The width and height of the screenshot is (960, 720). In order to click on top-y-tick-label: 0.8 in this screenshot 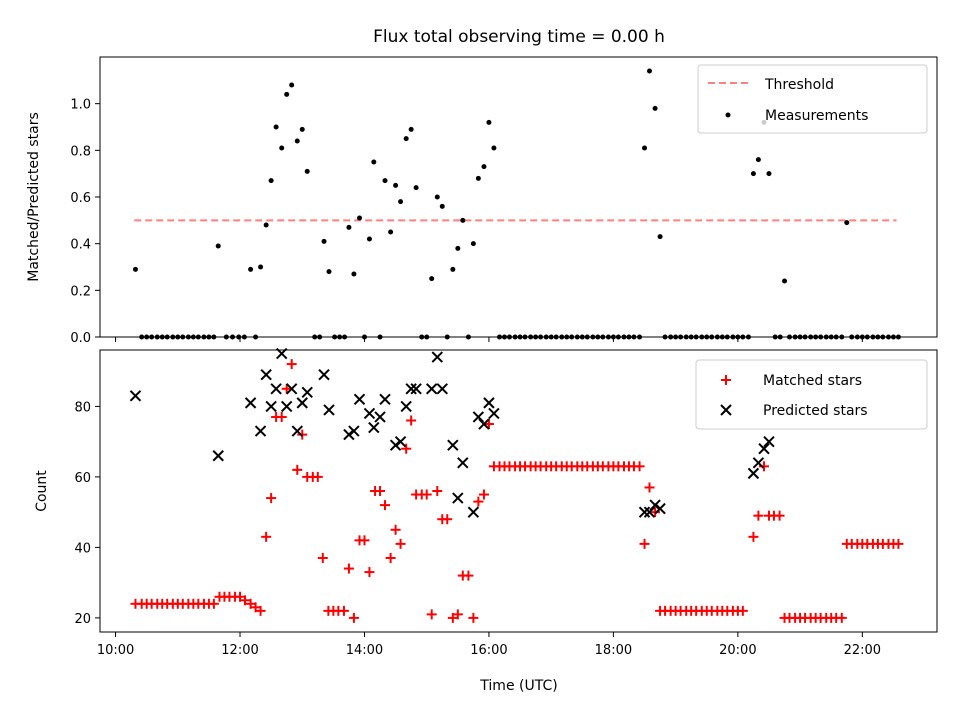, I will do `click(80, 151)`.